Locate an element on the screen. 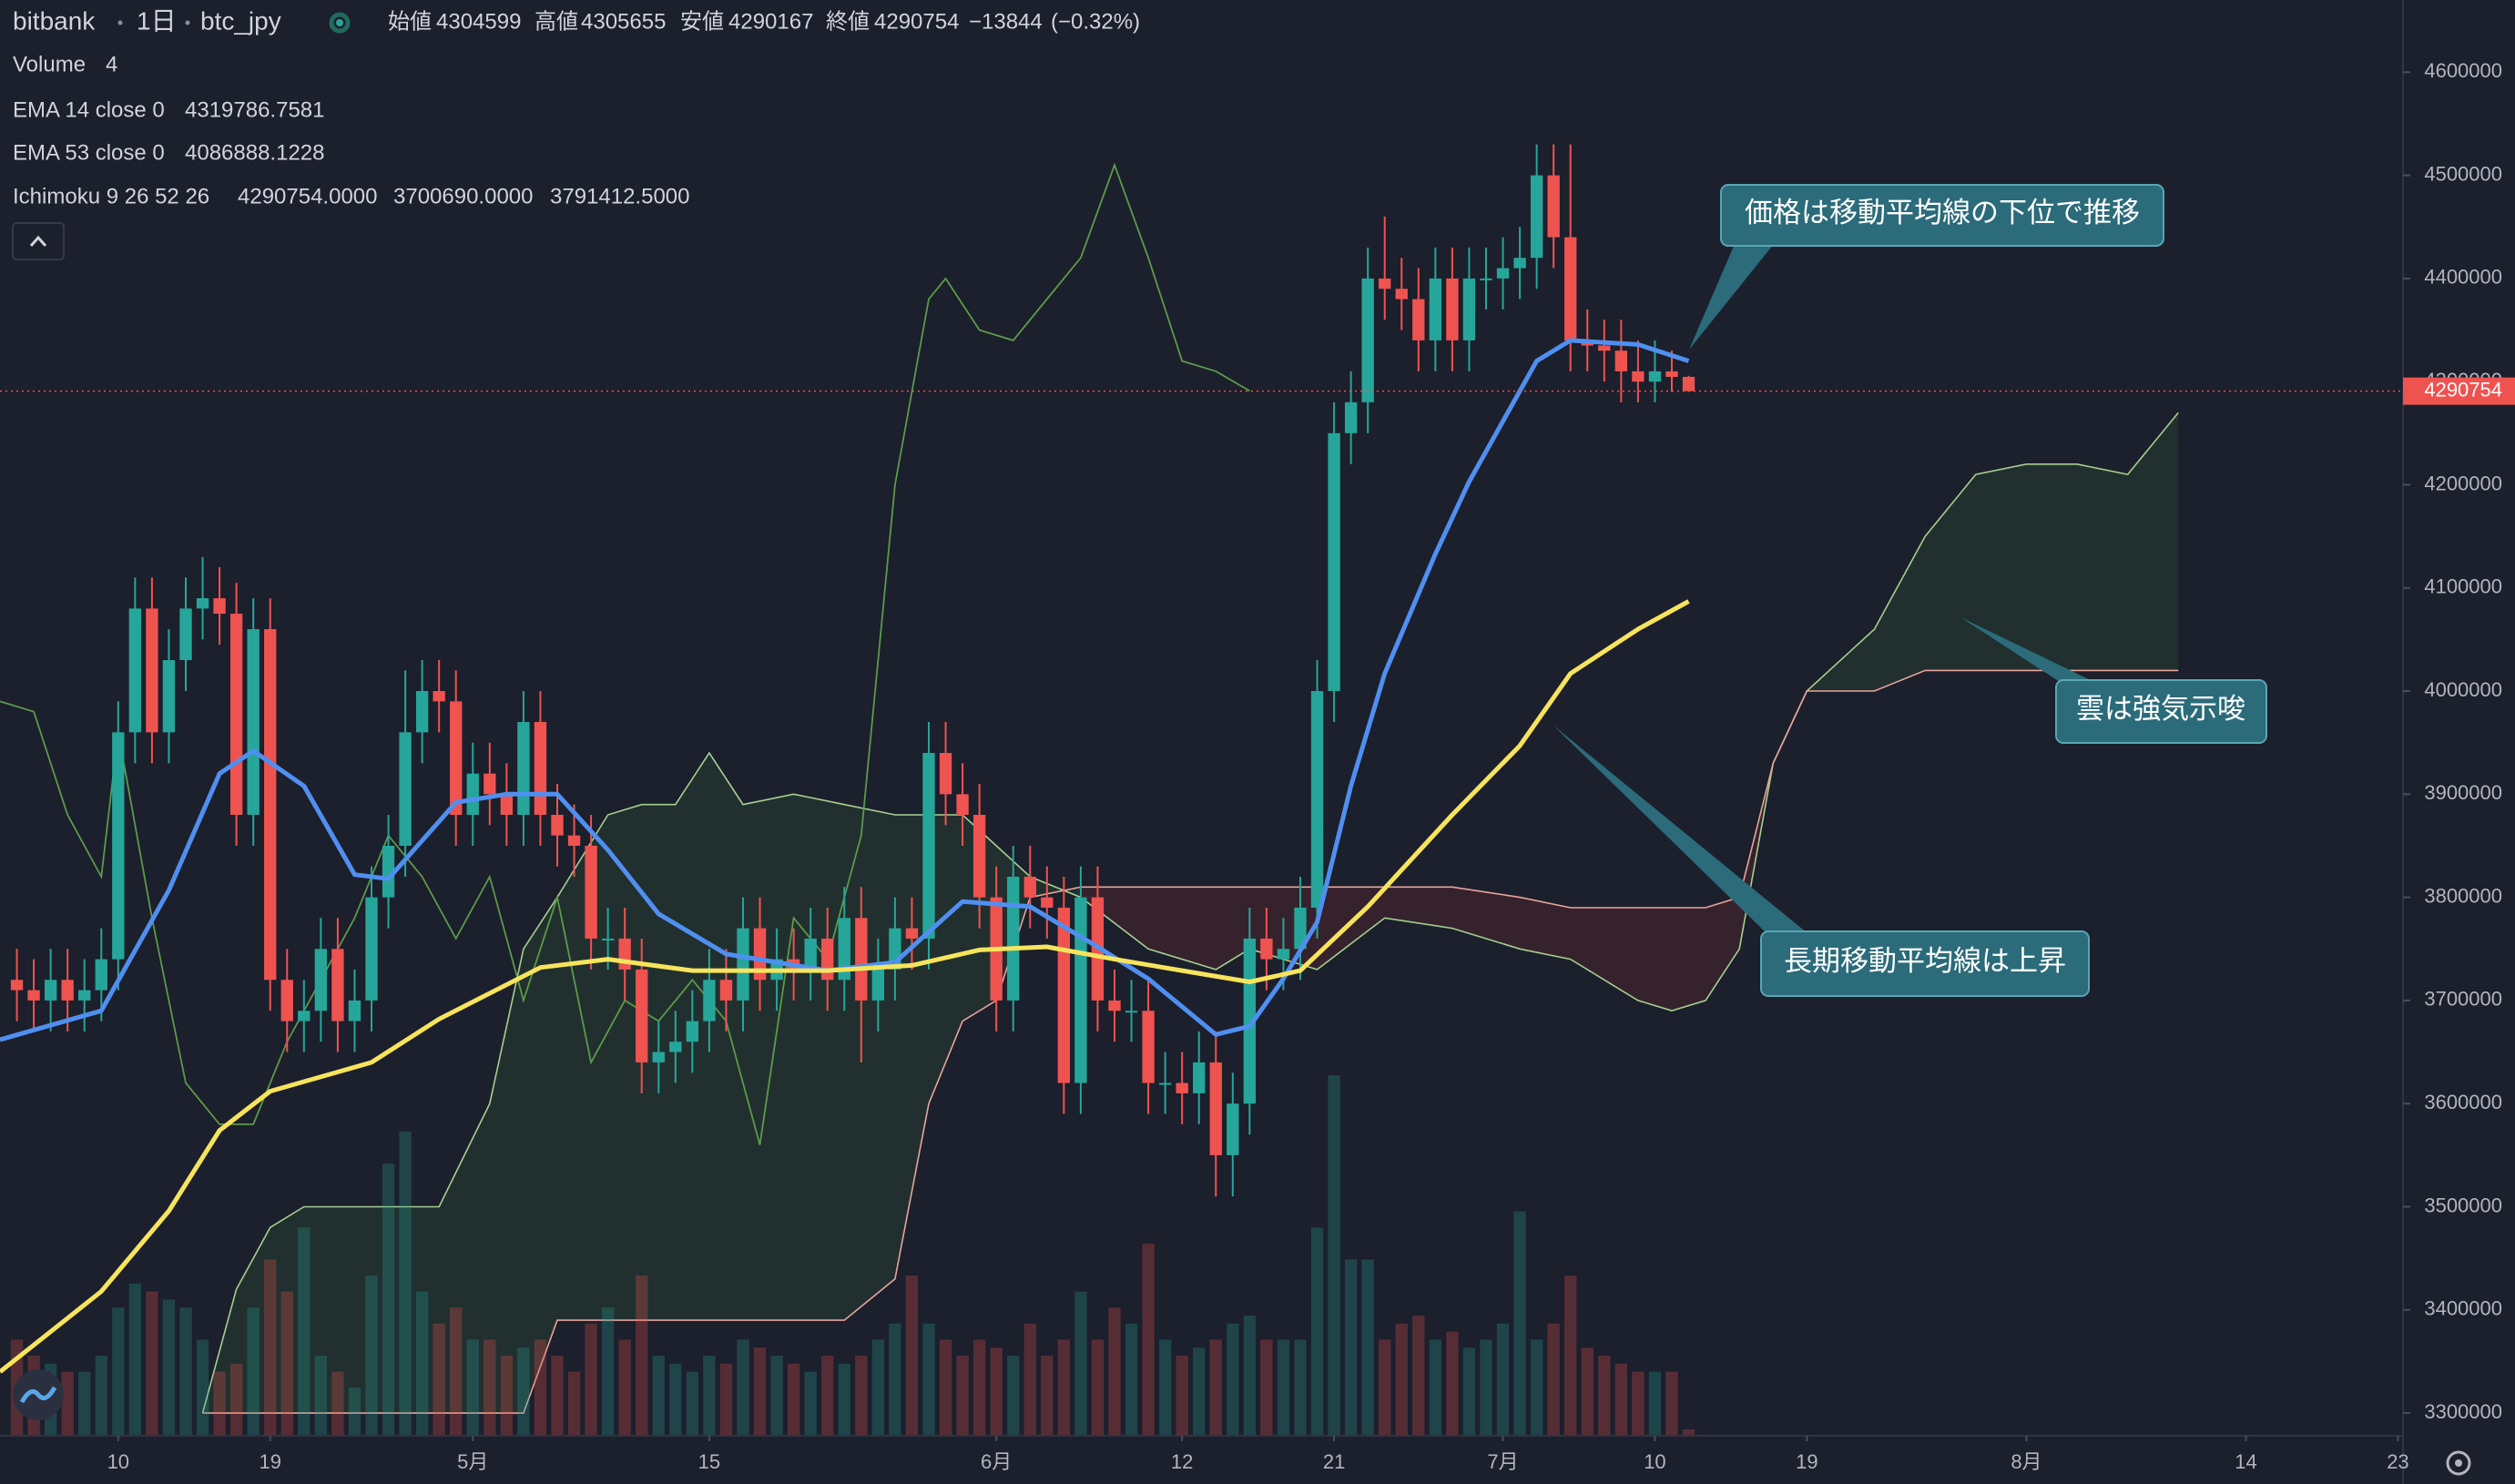  volume-legend: Volume is located at coordinates (49, 64).